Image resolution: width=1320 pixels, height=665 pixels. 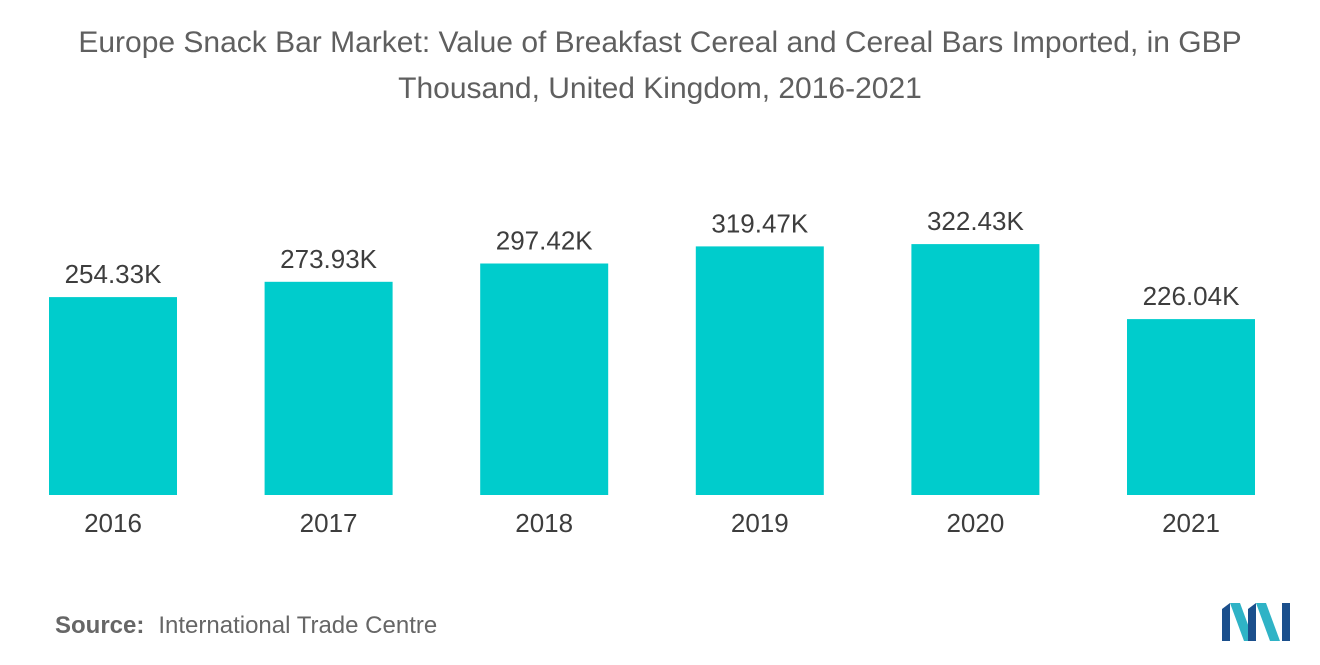 What do you see at coordinates (976, 221) in the screenshot?
I see `data-label-2020: 322.43K` at bounding box center [976, 221].